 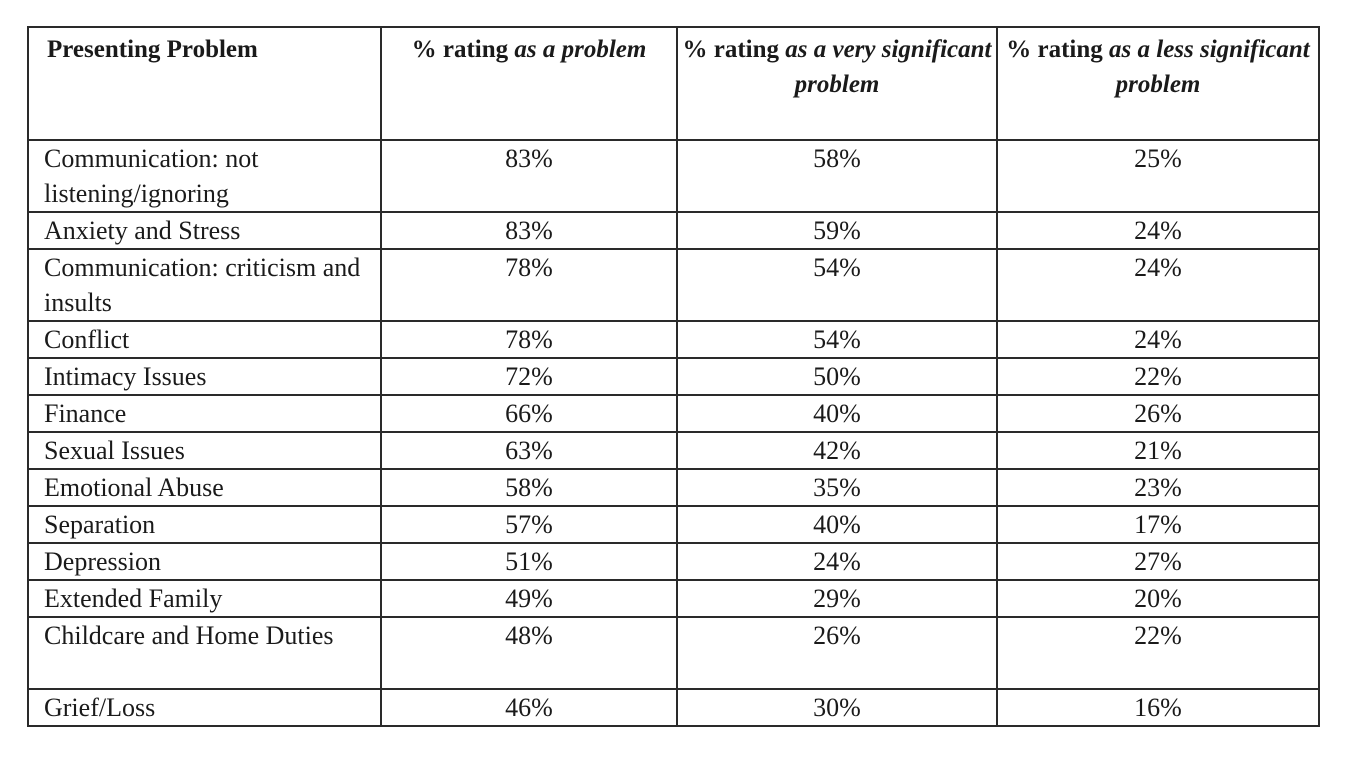 What do you see at coordinates (204, 487) in the screenshot?
I see `presenting-problem-cell: Emotional Abuse` at bounding box center [204, 487].